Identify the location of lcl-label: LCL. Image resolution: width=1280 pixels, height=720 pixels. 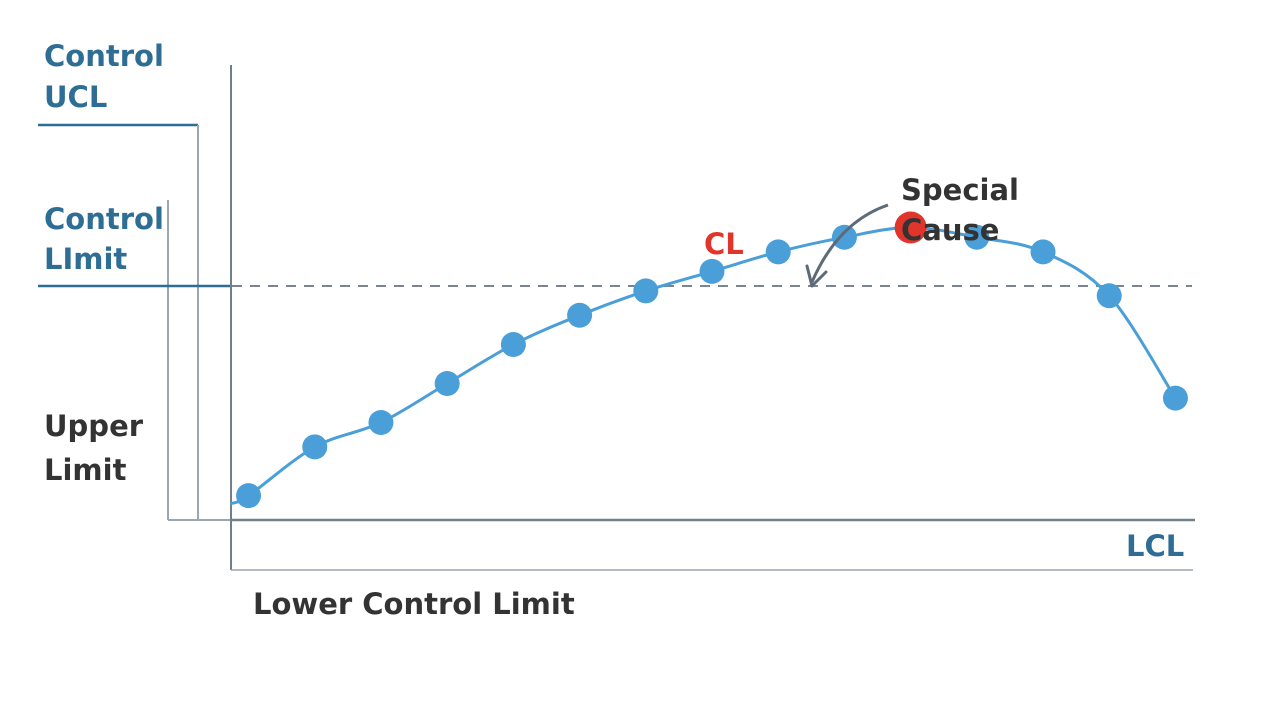
(1155, 546).